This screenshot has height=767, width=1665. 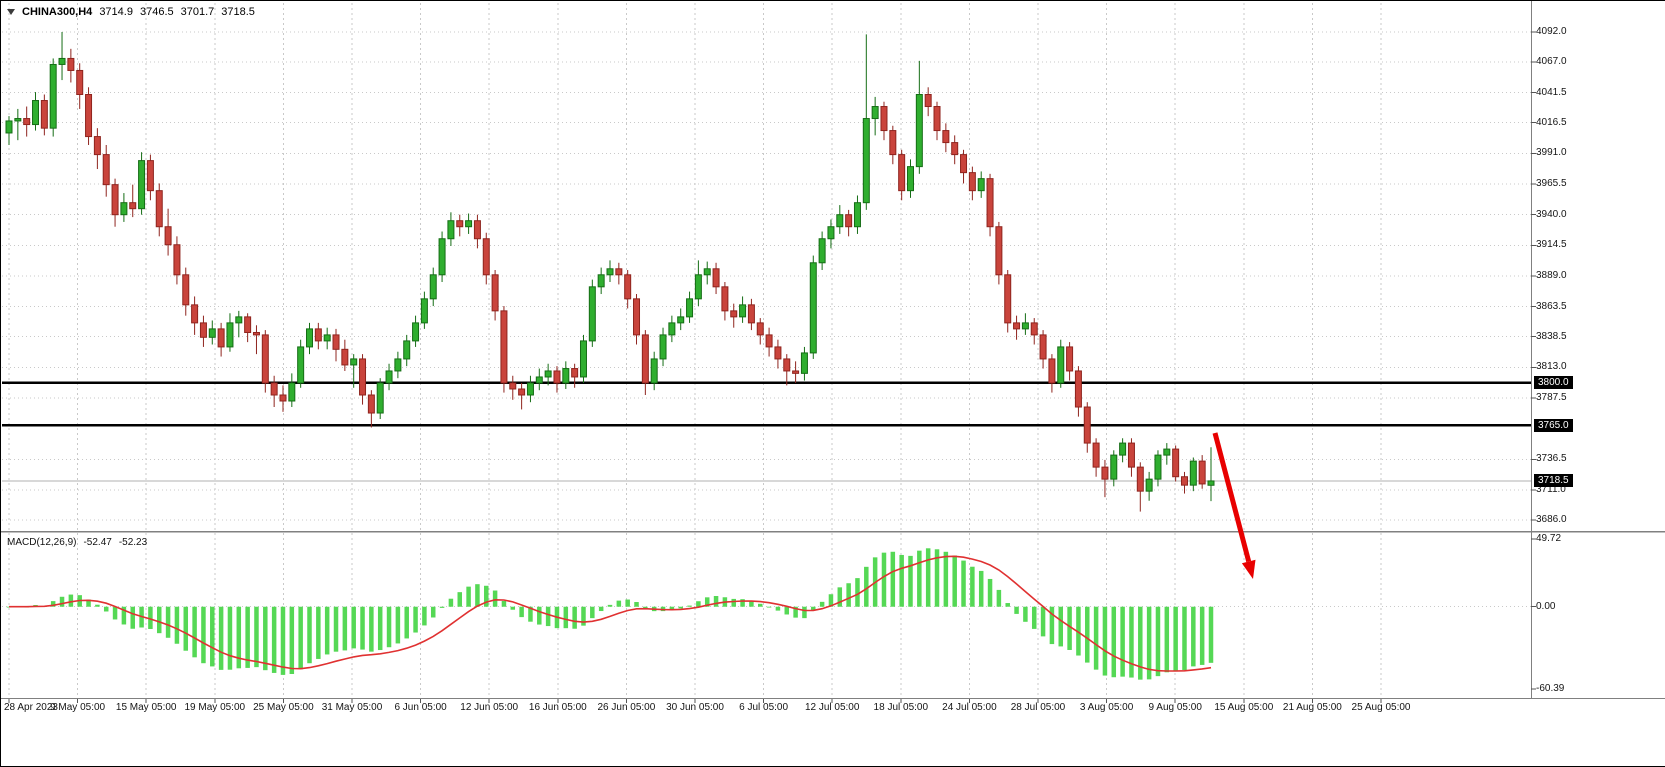 What do you see at coordinates (901, 707) in the screenshot?
I see `time-label: 18 Jul 05:00` at bounding box center [901, 707].